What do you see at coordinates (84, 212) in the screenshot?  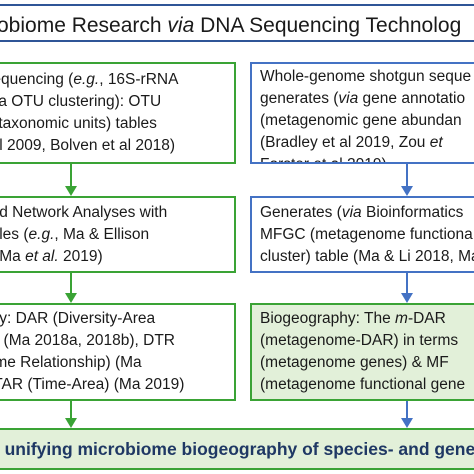 I see `box-text-line: and Network Analyses with` at bounding box center [84, 212].